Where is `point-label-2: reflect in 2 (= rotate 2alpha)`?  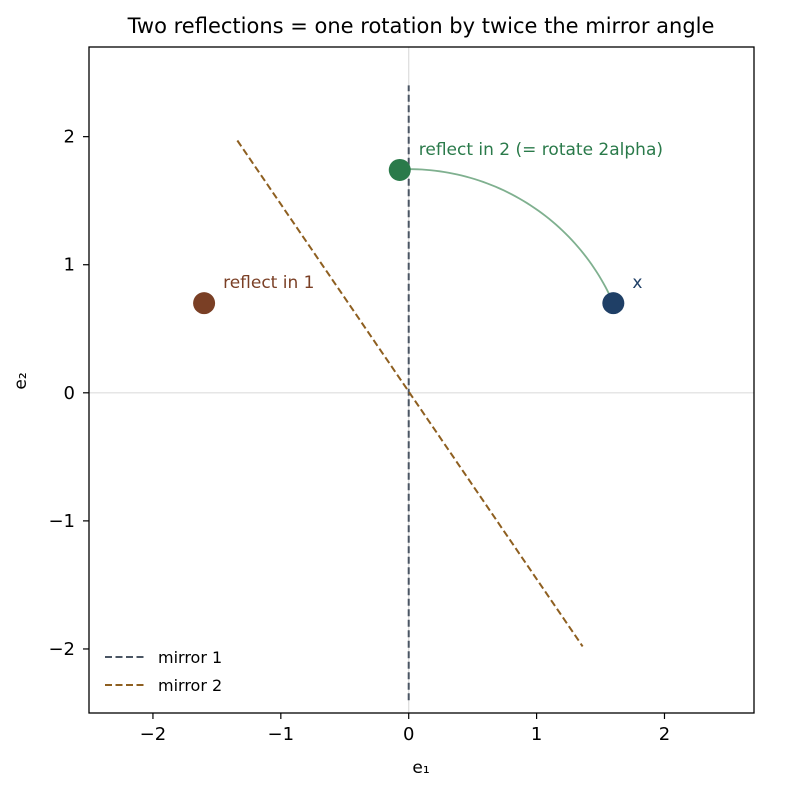 point-label-2: reflect in 2 (= rotate 2alpha) is located at coordinates (541, 150).